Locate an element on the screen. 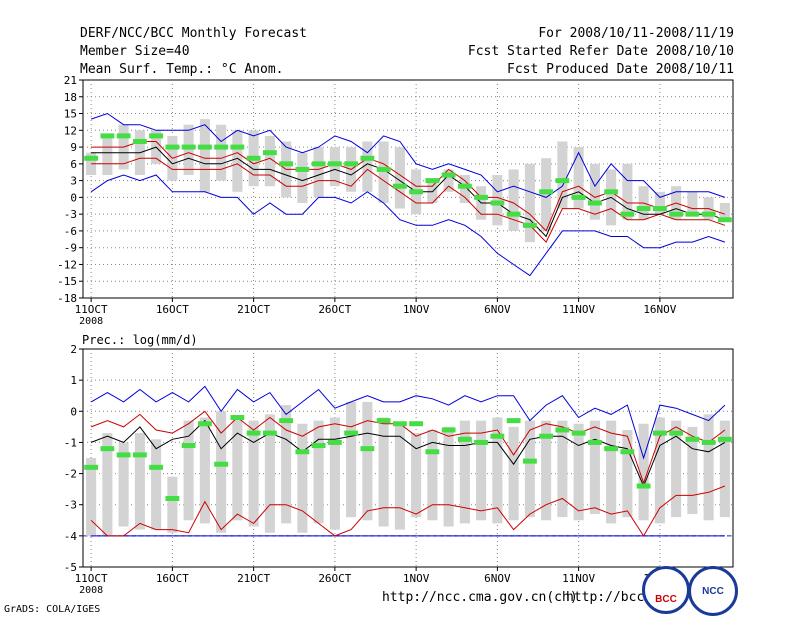 This screenshot has width=800, height=618. ensemble-mean-line is located at coordinates (408, 453).